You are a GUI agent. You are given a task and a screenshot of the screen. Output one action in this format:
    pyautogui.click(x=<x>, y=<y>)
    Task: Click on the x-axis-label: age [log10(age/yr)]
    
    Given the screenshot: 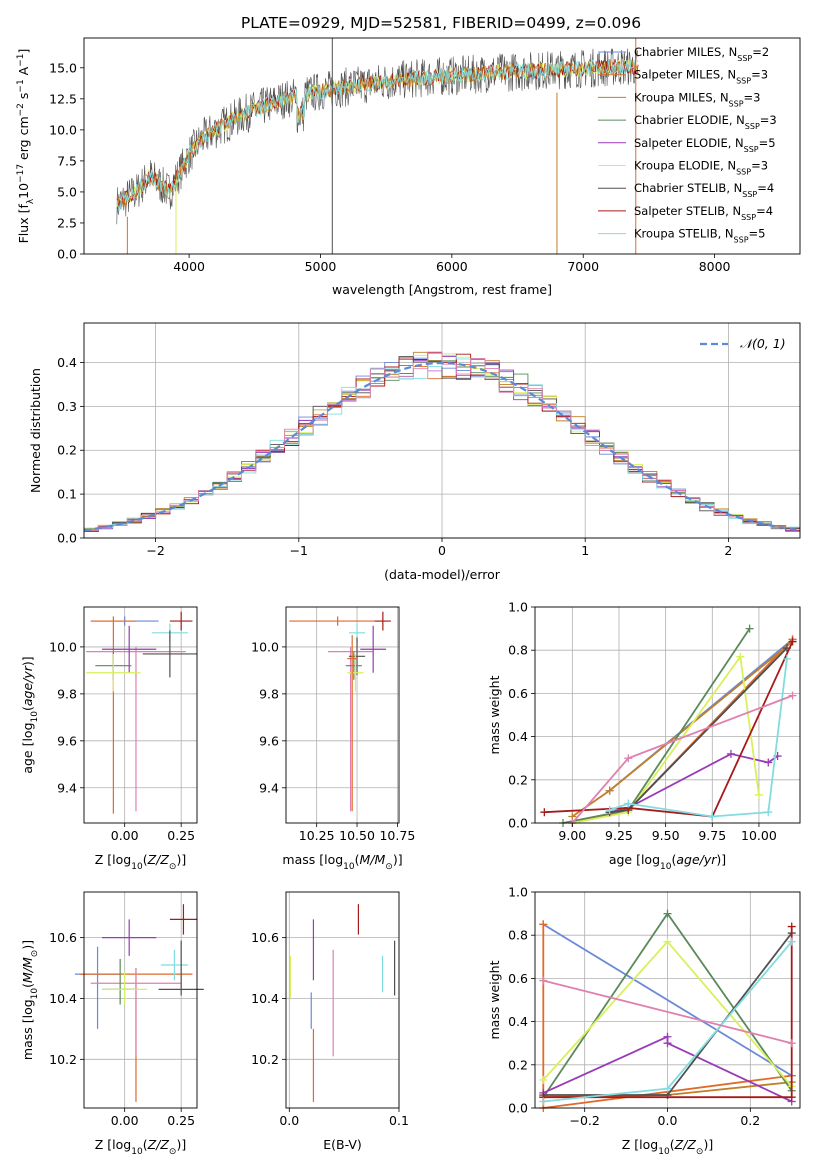 What is the action you would take?
    pyautogui.click(x=667, y=862)
    